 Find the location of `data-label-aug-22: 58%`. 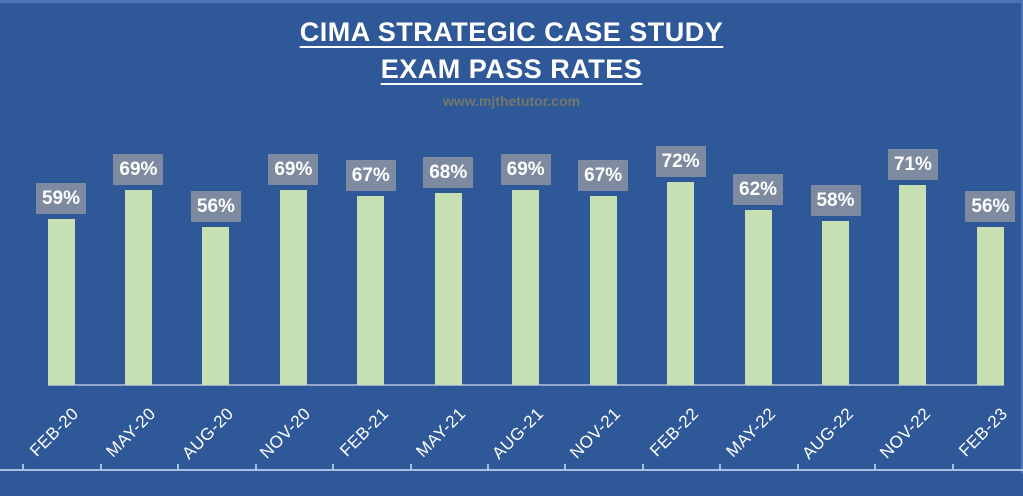

data-label-aug-22: 58% is located at coordinates (835, 200).